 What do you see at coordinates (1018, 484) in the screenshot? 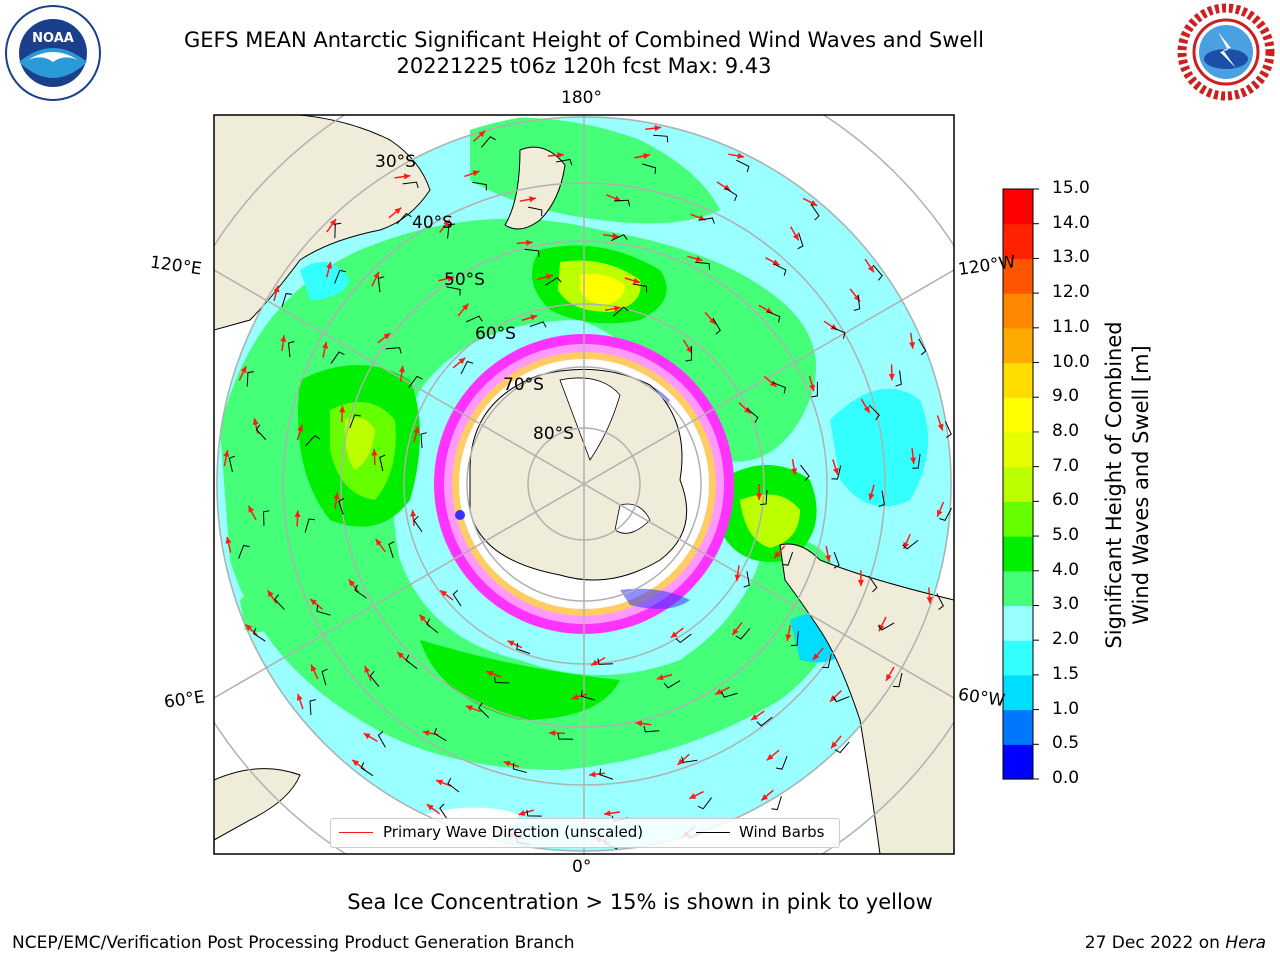
I see `colorbar-border` at bounding box center [1018, 484].